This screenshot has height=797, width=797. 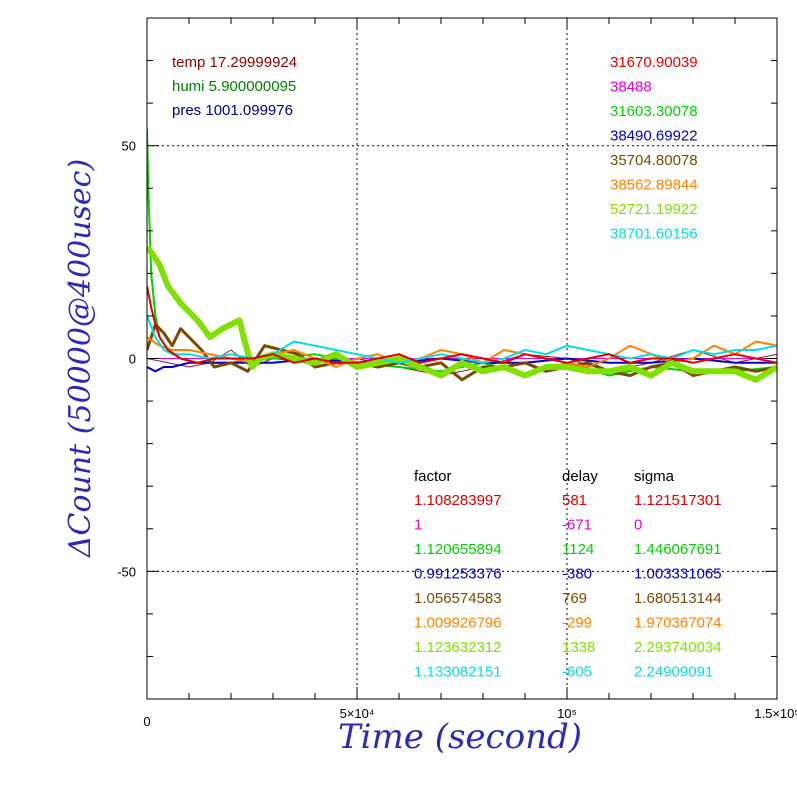 What do you see at coordinates (146, 721) in the screenshot?
I see `x-tick-label: 0` at bounding box center [146, 721].